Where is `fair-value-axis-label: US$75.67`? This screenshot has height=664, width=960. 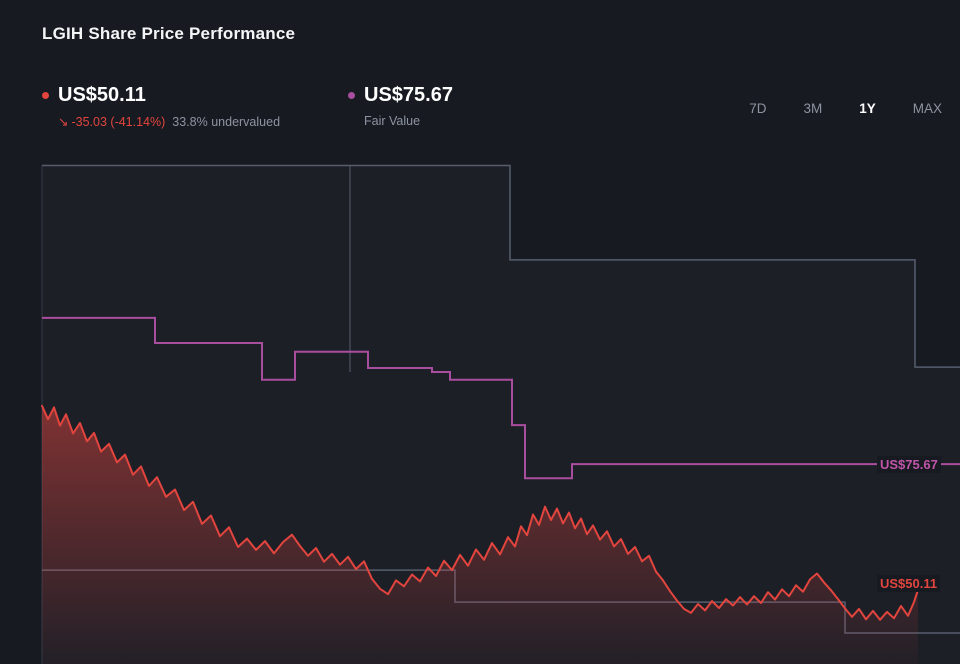
fair-value-axis-label: US$75.67 is located at coordinates (909, 464).